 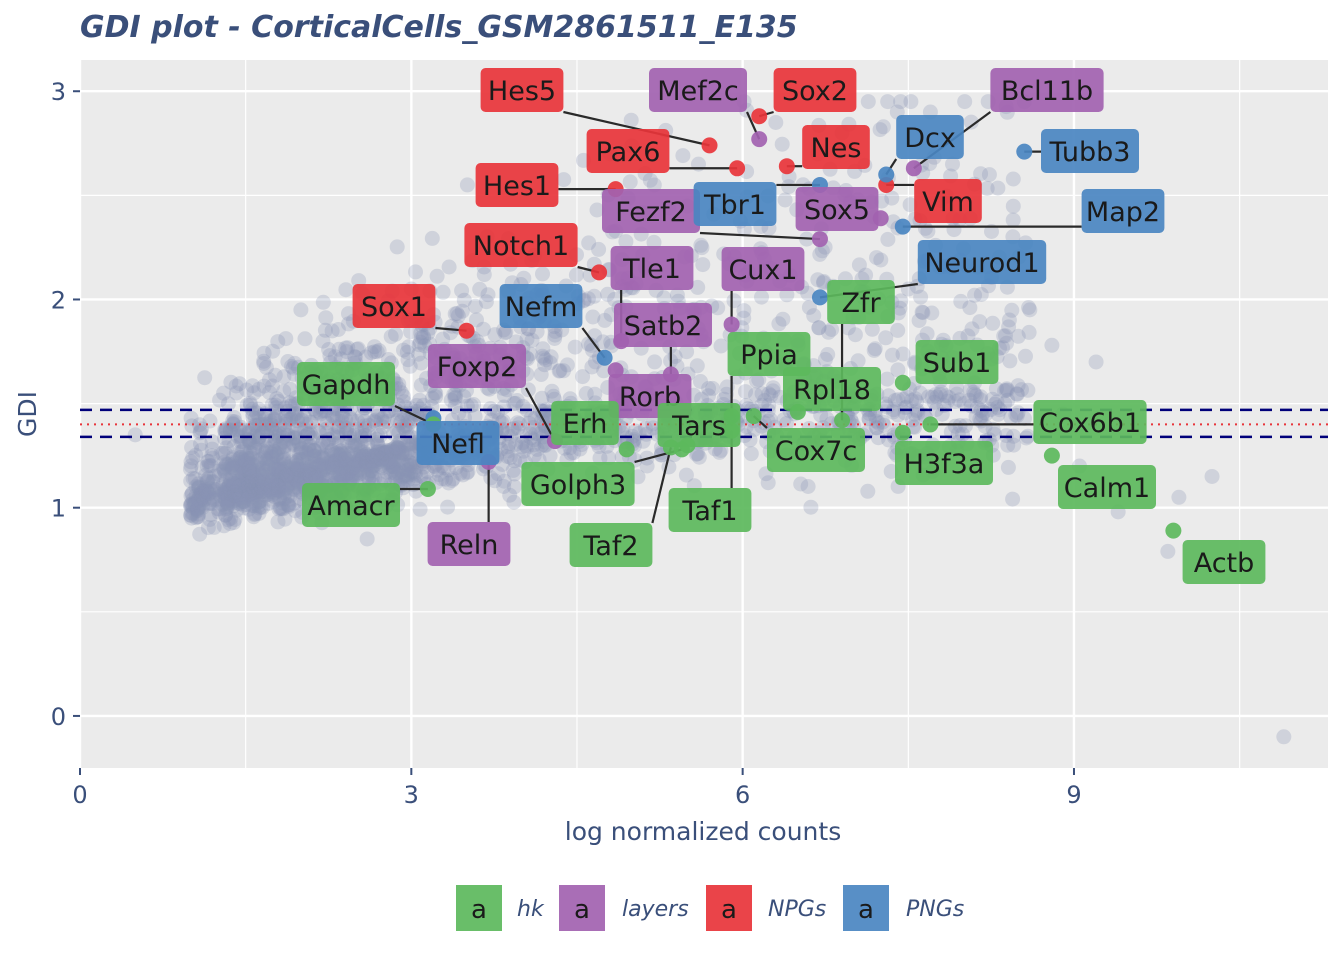 What do you see at coordinates (1224, 563) in the screenshot?
I see `gene-label-actb: Actb` at bounding box center [1224, 563].